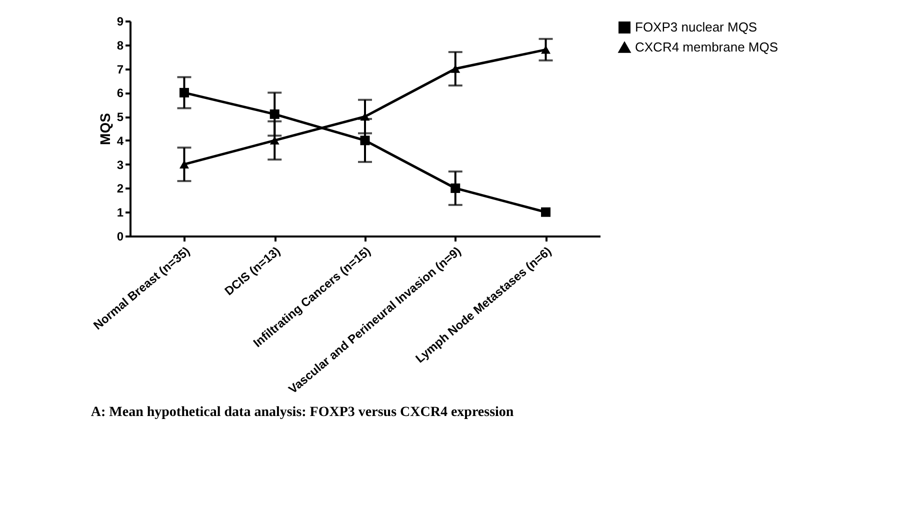 The height and width of the screenshot is (507, 915). What do you see at coordinates (120, 237) in the screenshot?
I see `y-tick-label: 0` at bounding box center [120, 237].